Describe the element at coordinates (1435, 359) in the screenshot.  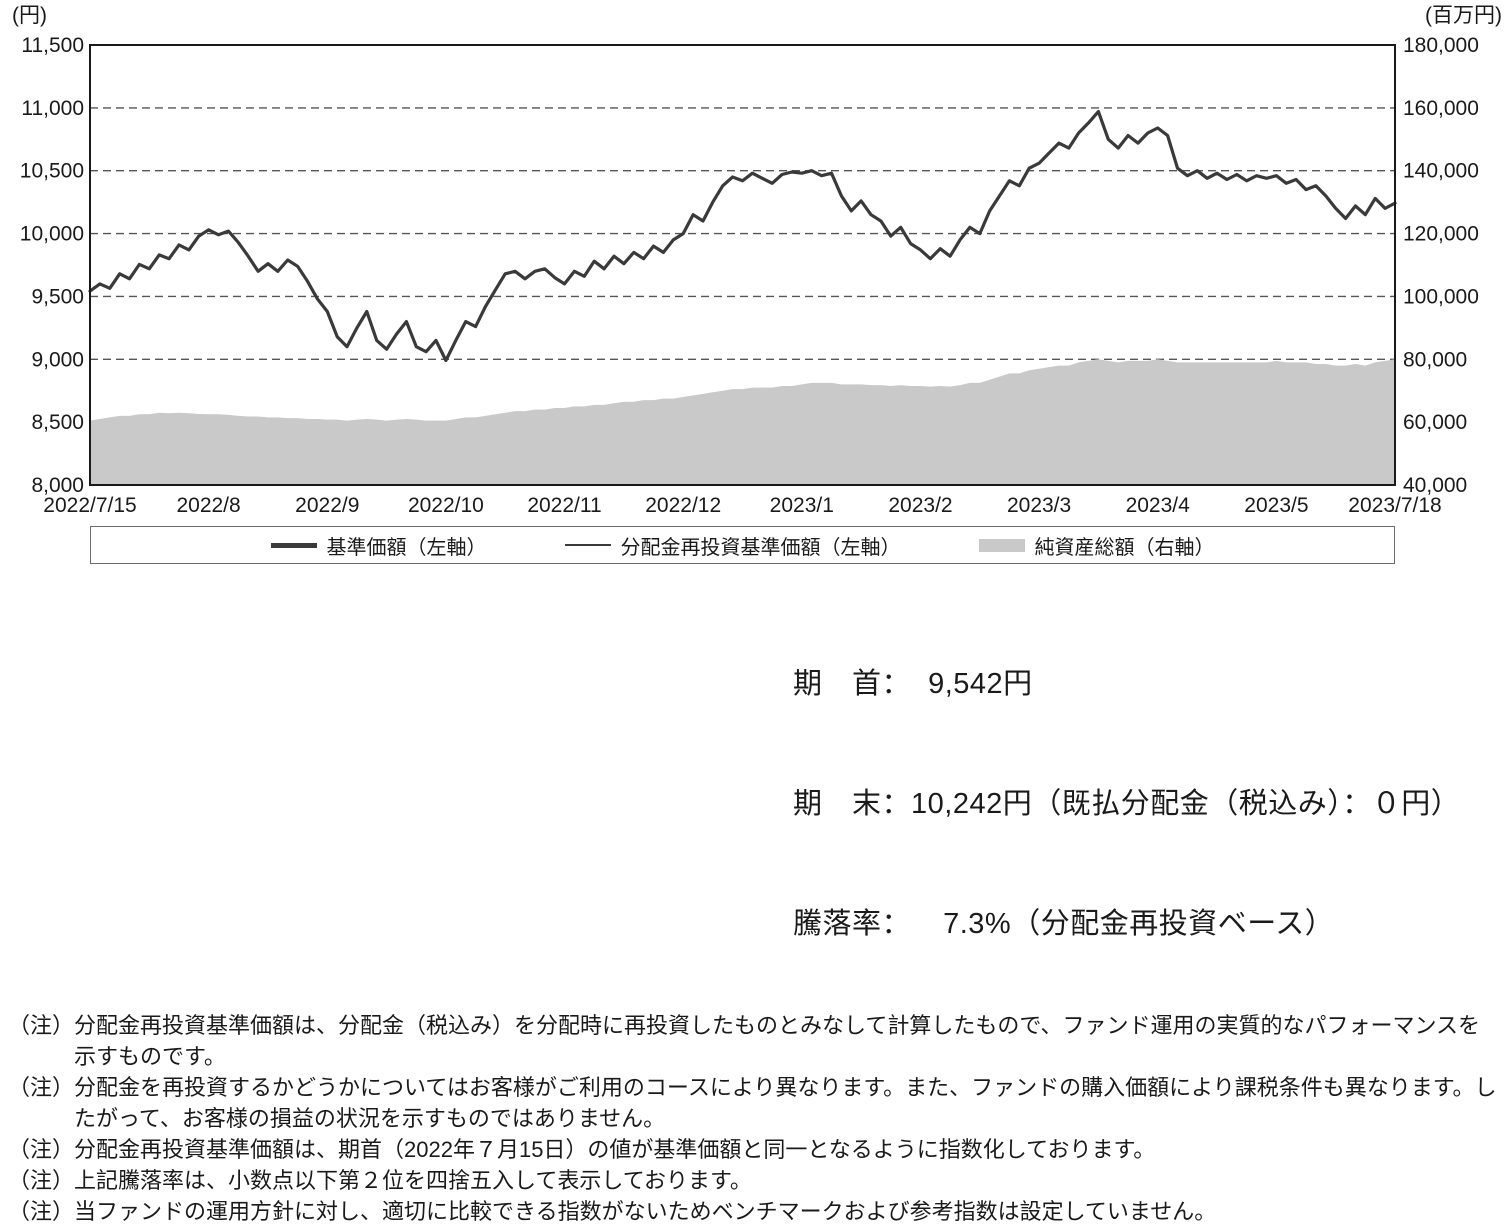
I see `right-axis-tick-label: 80,000` at that location.